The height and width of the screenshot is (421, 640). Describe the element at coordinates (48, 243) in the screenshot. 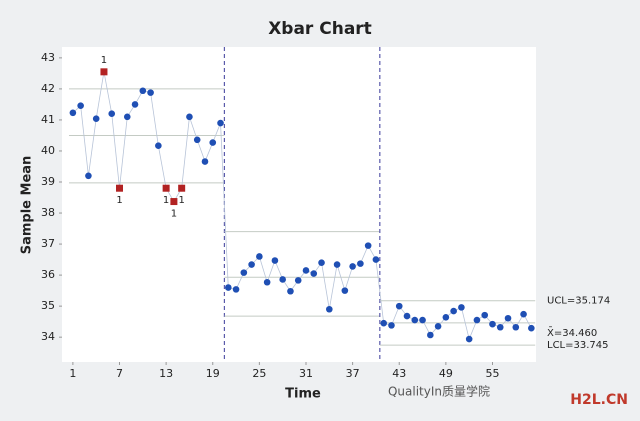

I see `y-tick-label: 37` at that location.